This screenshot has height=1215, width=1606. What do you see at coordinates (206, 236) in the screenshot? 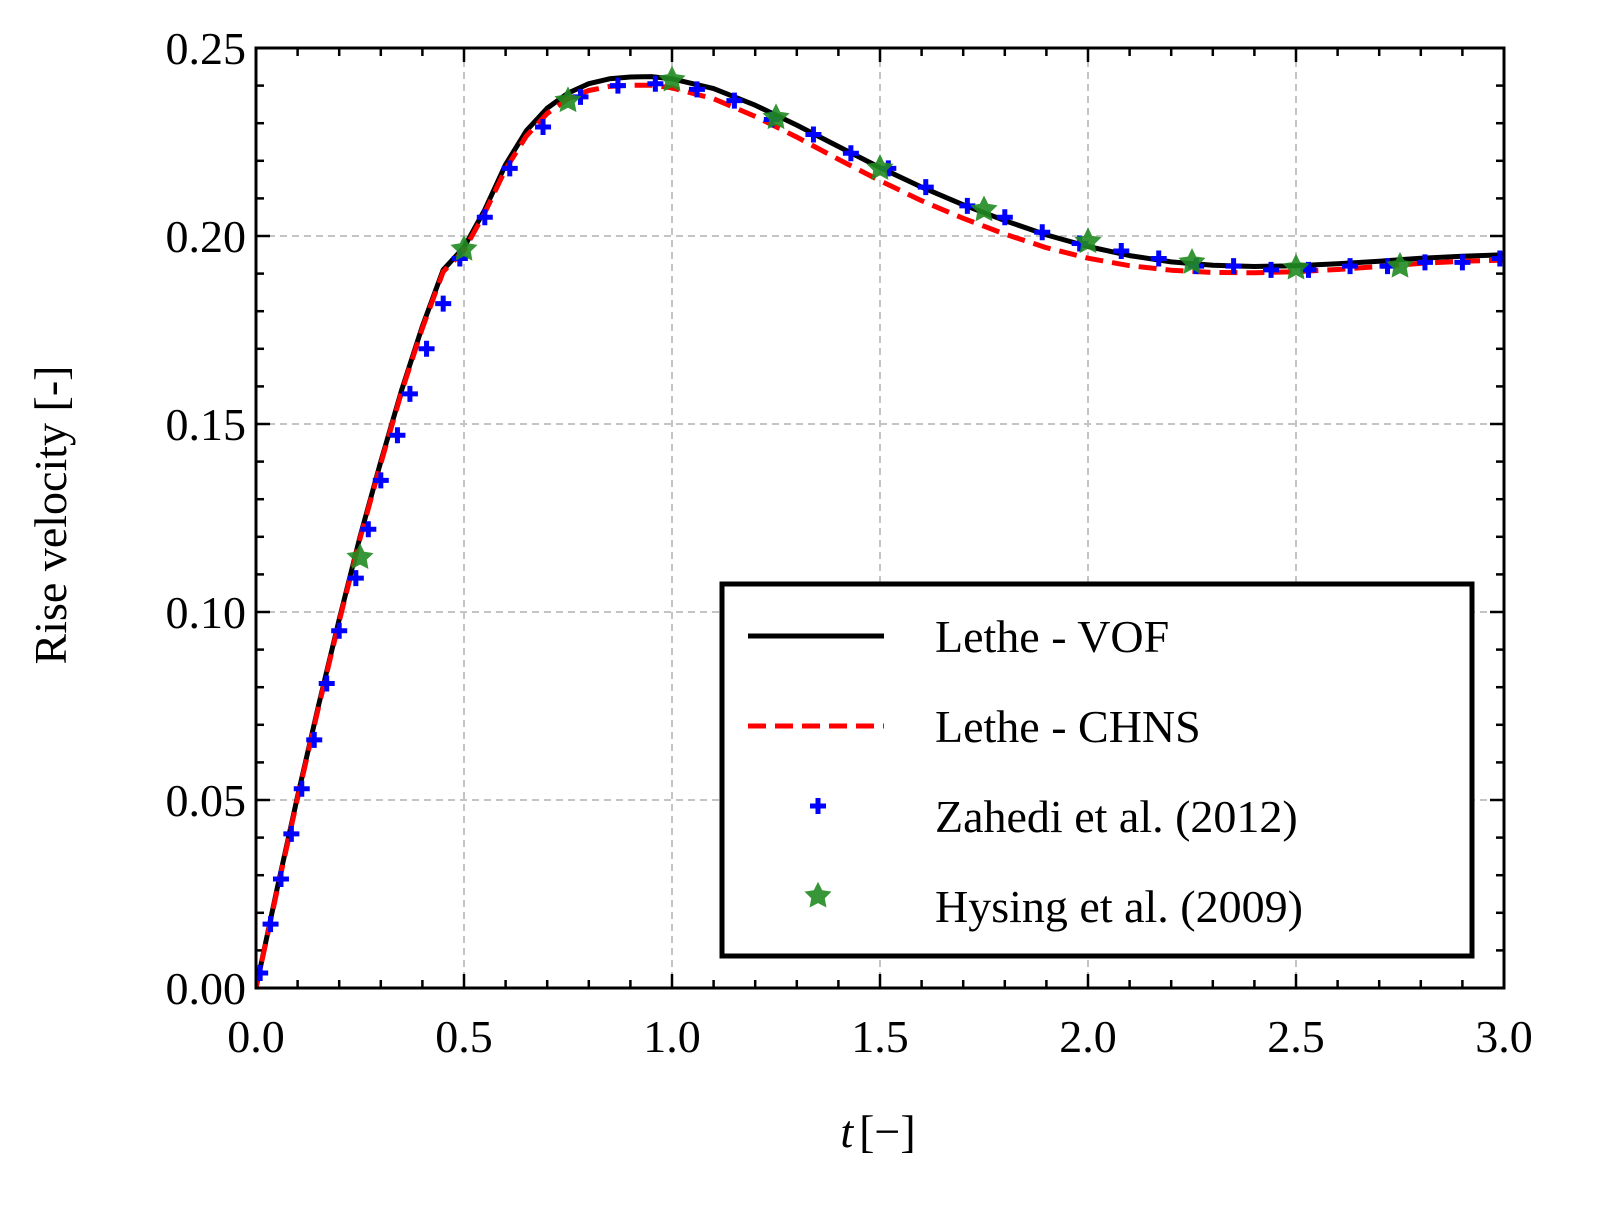
I see `y-tick-label: 0.20` at bounding box center [206, 236].